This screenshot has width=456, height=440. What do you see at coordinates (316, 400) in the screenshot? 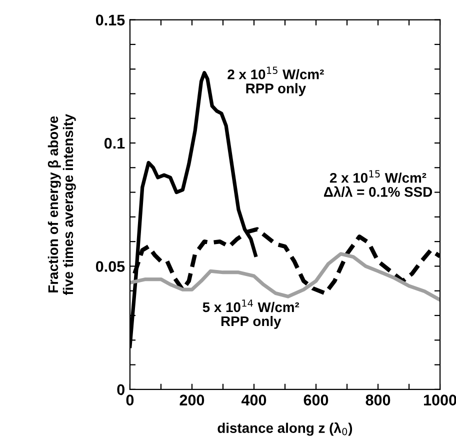
I see `x-tick-label: 600` at bounding box center [316, 400].